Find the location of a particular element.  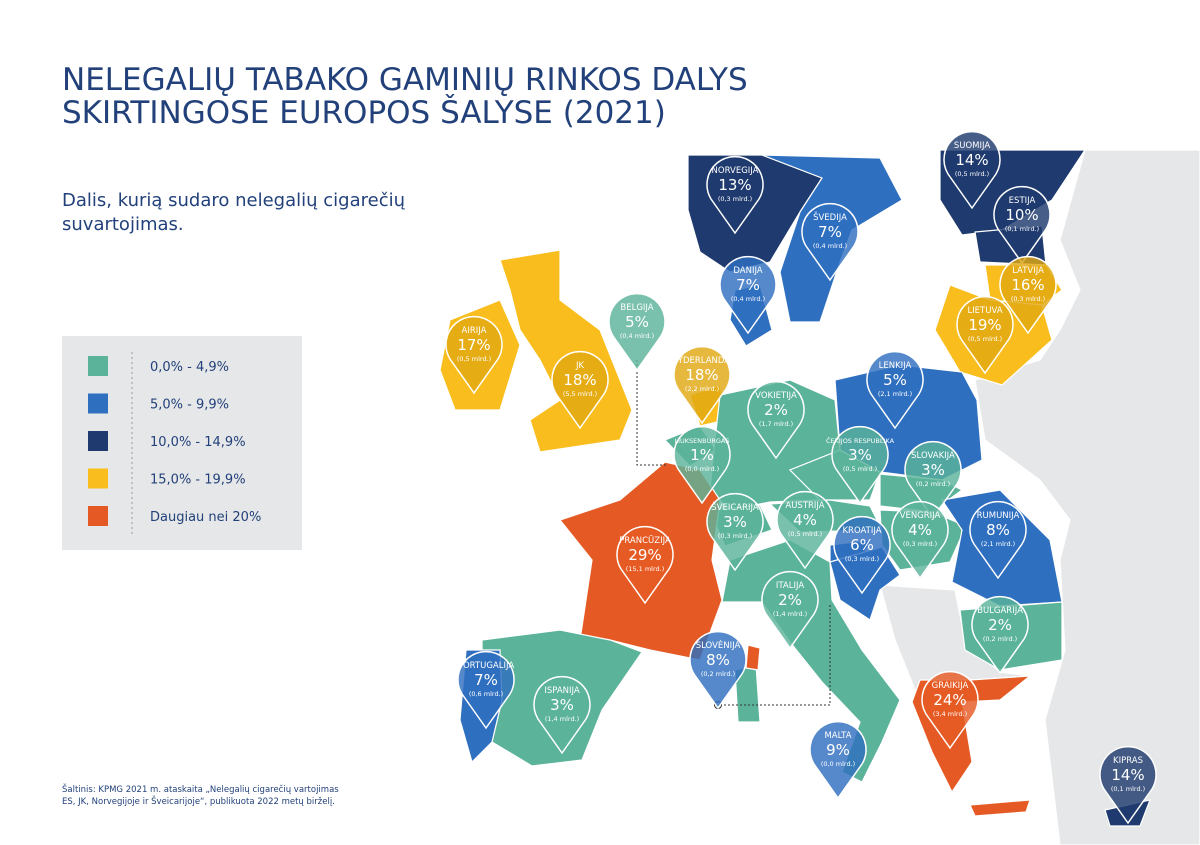

pin-country: NYDERLANDAI is located at coordinates (701, 361).